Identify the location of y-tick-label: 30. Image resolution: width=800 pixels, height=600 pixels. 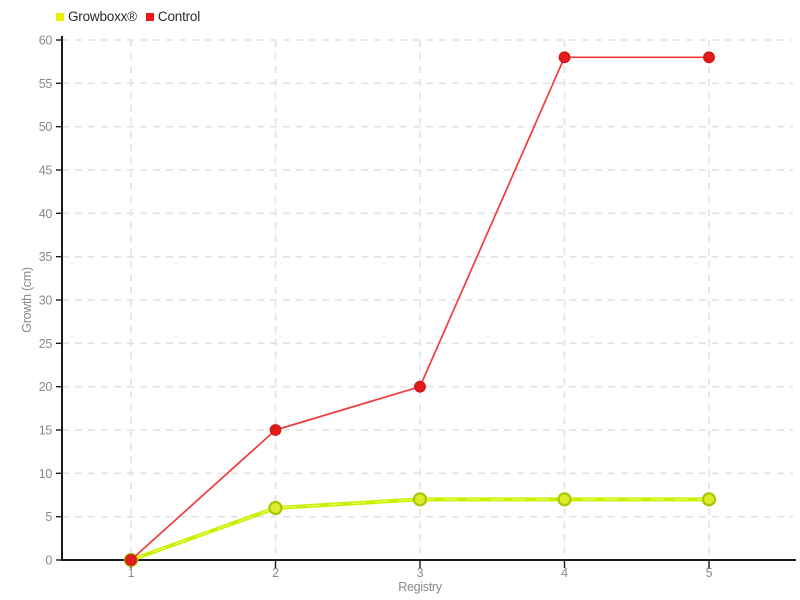
(46, 301).